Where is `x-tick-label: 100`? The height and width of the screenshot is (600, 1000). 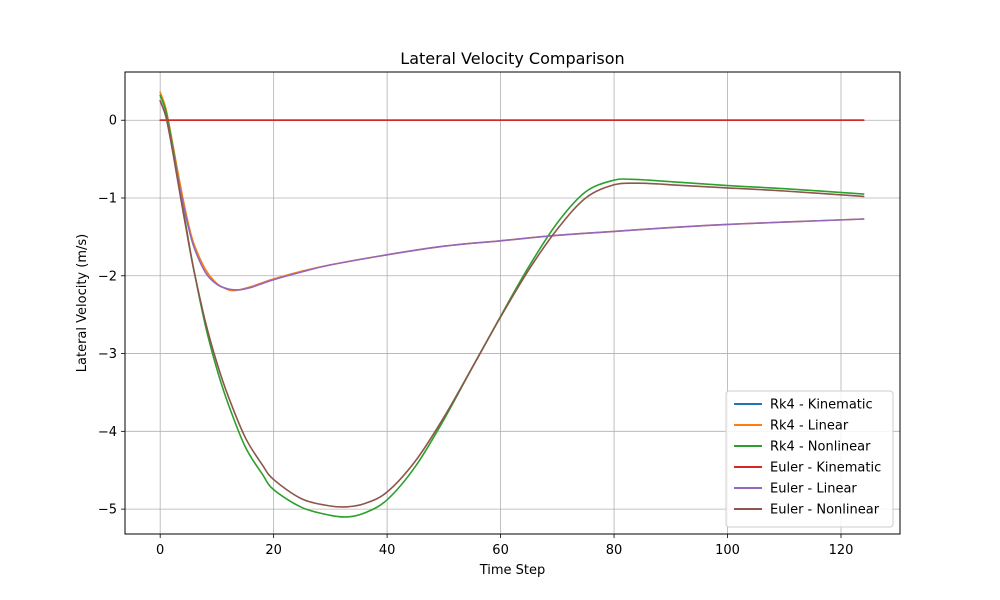
x-tick-label: 100 is located at coordinates (727, 550).